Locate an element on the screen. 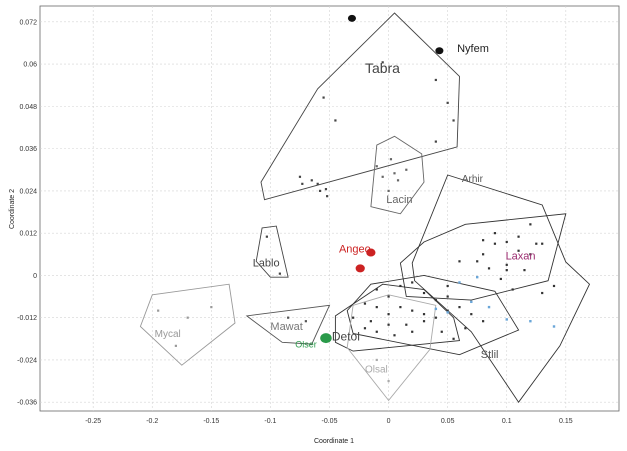  x-tick-label: -0.1 is located at coordinates (270, 421).